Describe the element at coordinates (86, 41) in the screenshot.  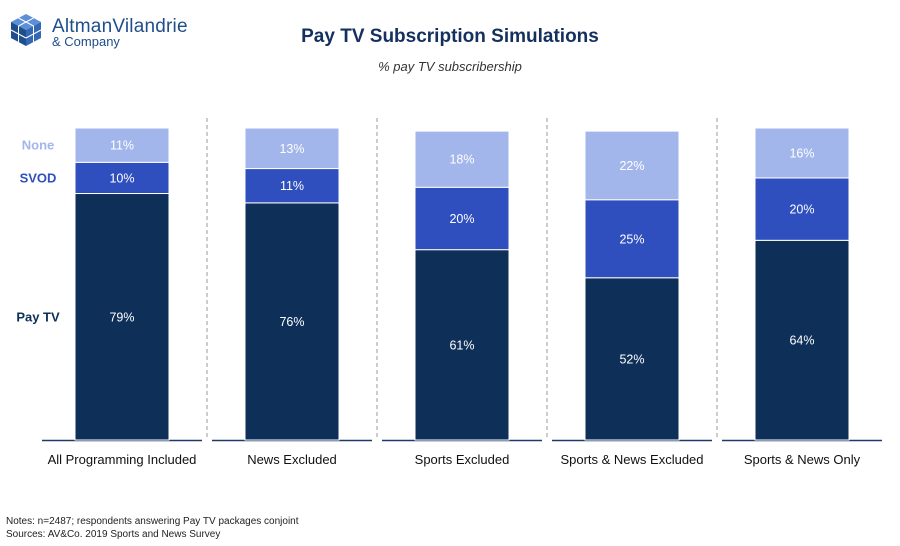
I see `brand-tagline: & Company` at that location.